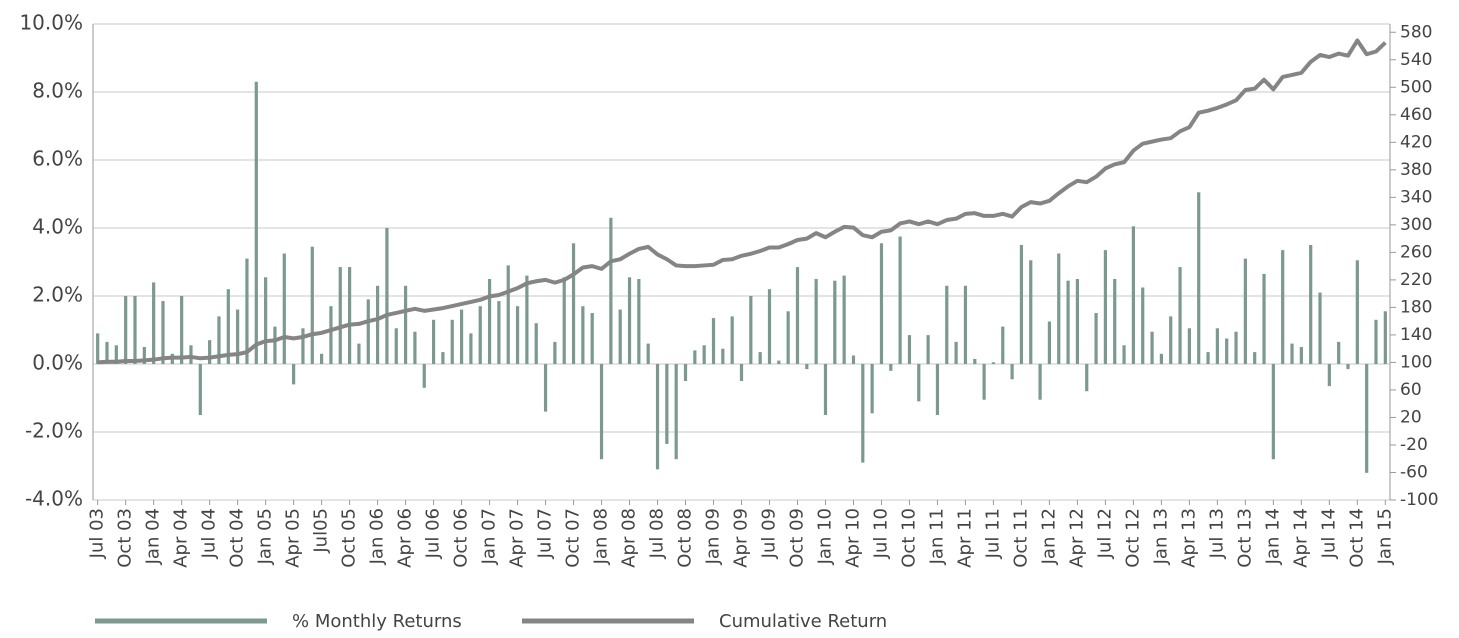  What do you see at coordinates (1416, 280) in the screenshot?
I see `y2-tick-label: 220` at bounding box center [1416, 280].